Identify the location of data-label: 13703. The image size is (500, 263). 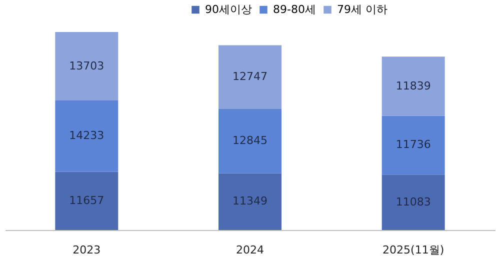
(86, 65).